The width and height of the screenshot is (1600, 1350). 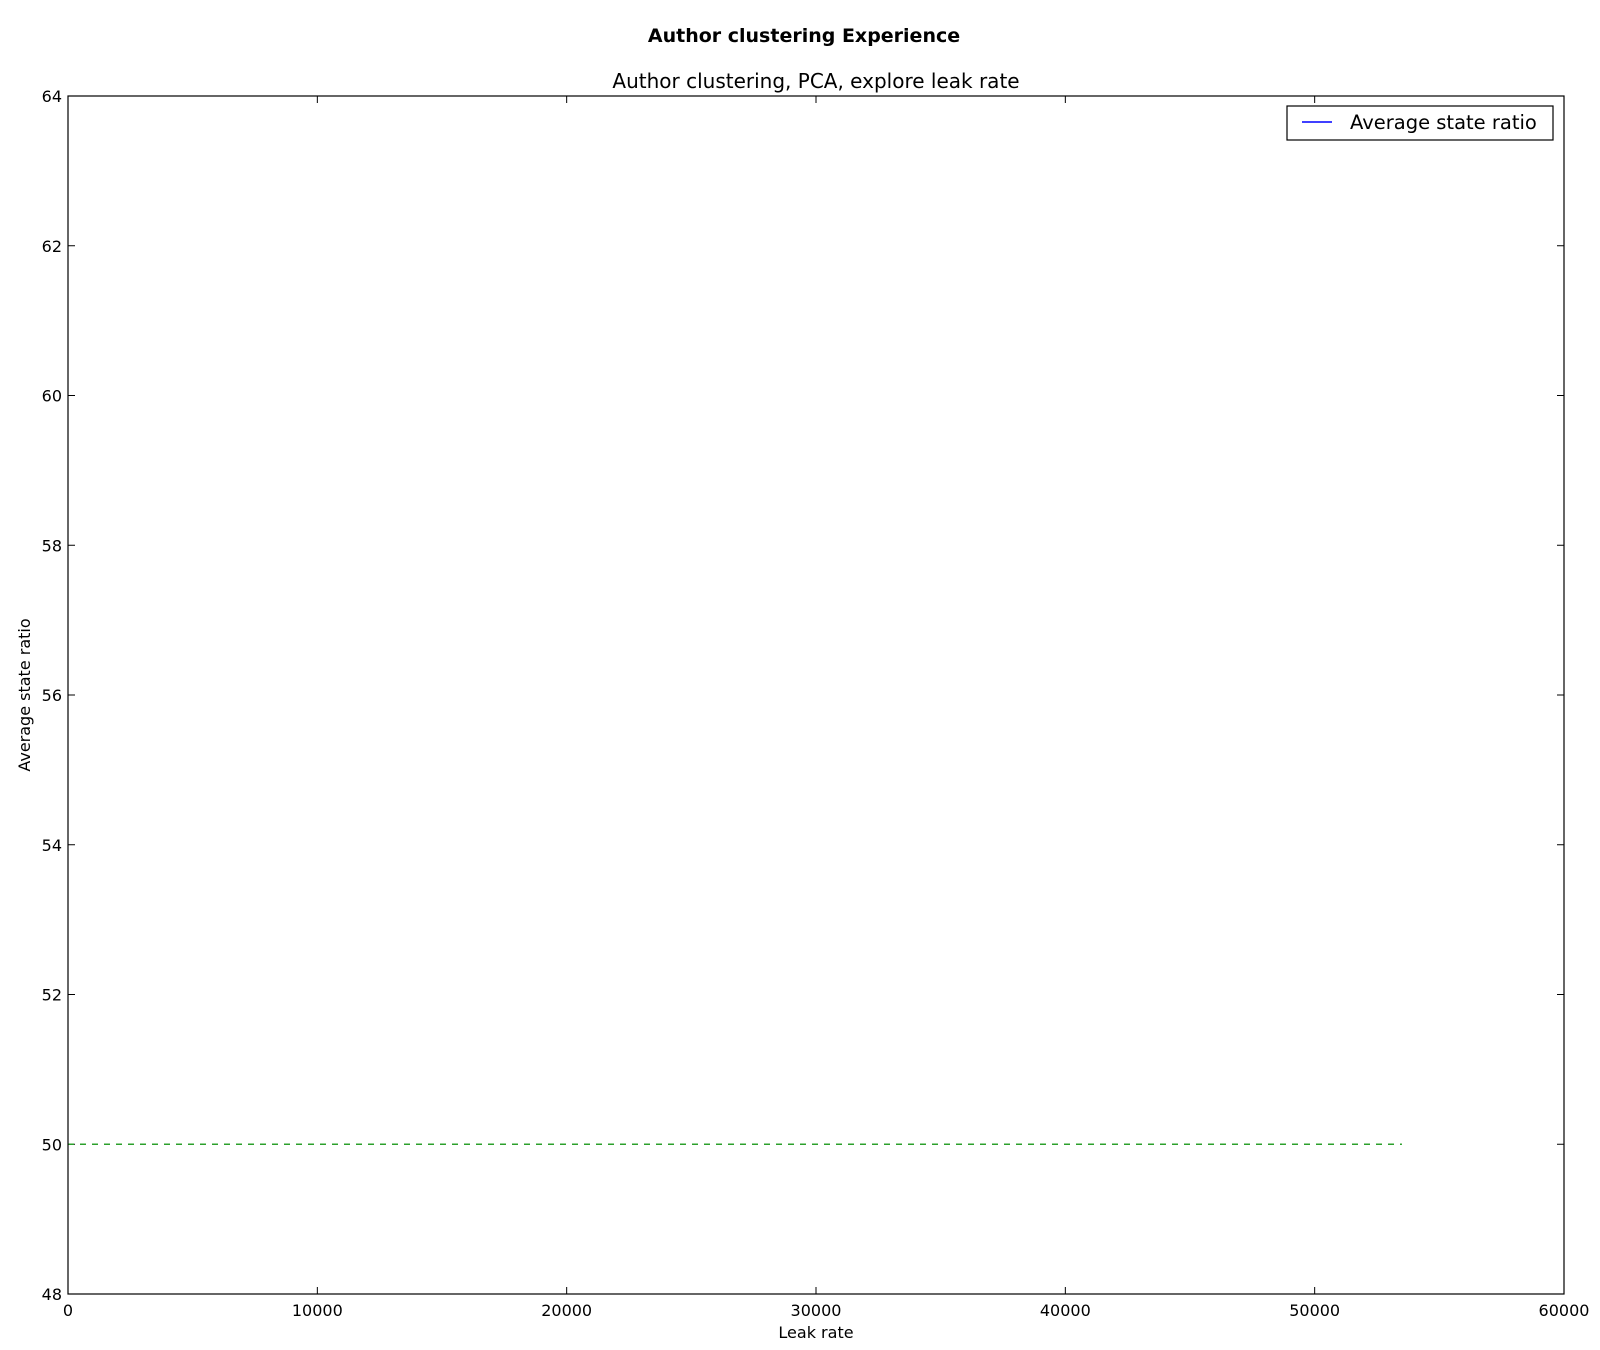 What do you see at coordinates (804, 36) in the screenshot?
I see `chart-suptitle: Author clustering Experience` at bounding box center [804, 36].